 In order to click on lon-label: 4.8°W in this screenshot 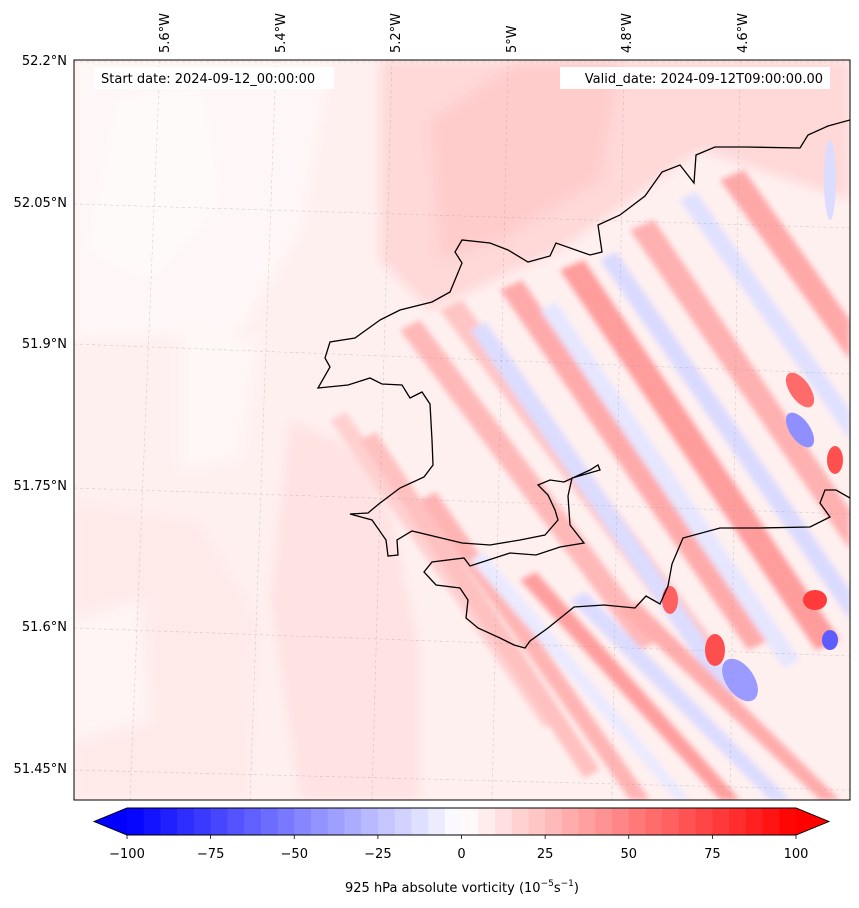, I will do `click(627, 33)`.